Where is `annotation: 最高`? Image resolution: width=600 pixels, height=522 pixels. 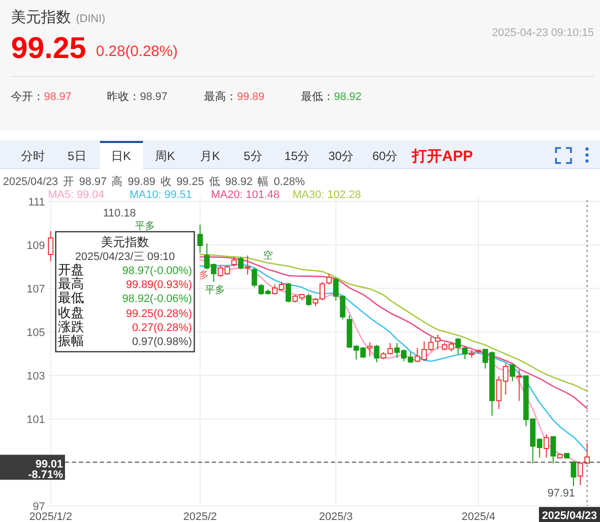 annotation: 最高 is located at coordinates (71, 283).